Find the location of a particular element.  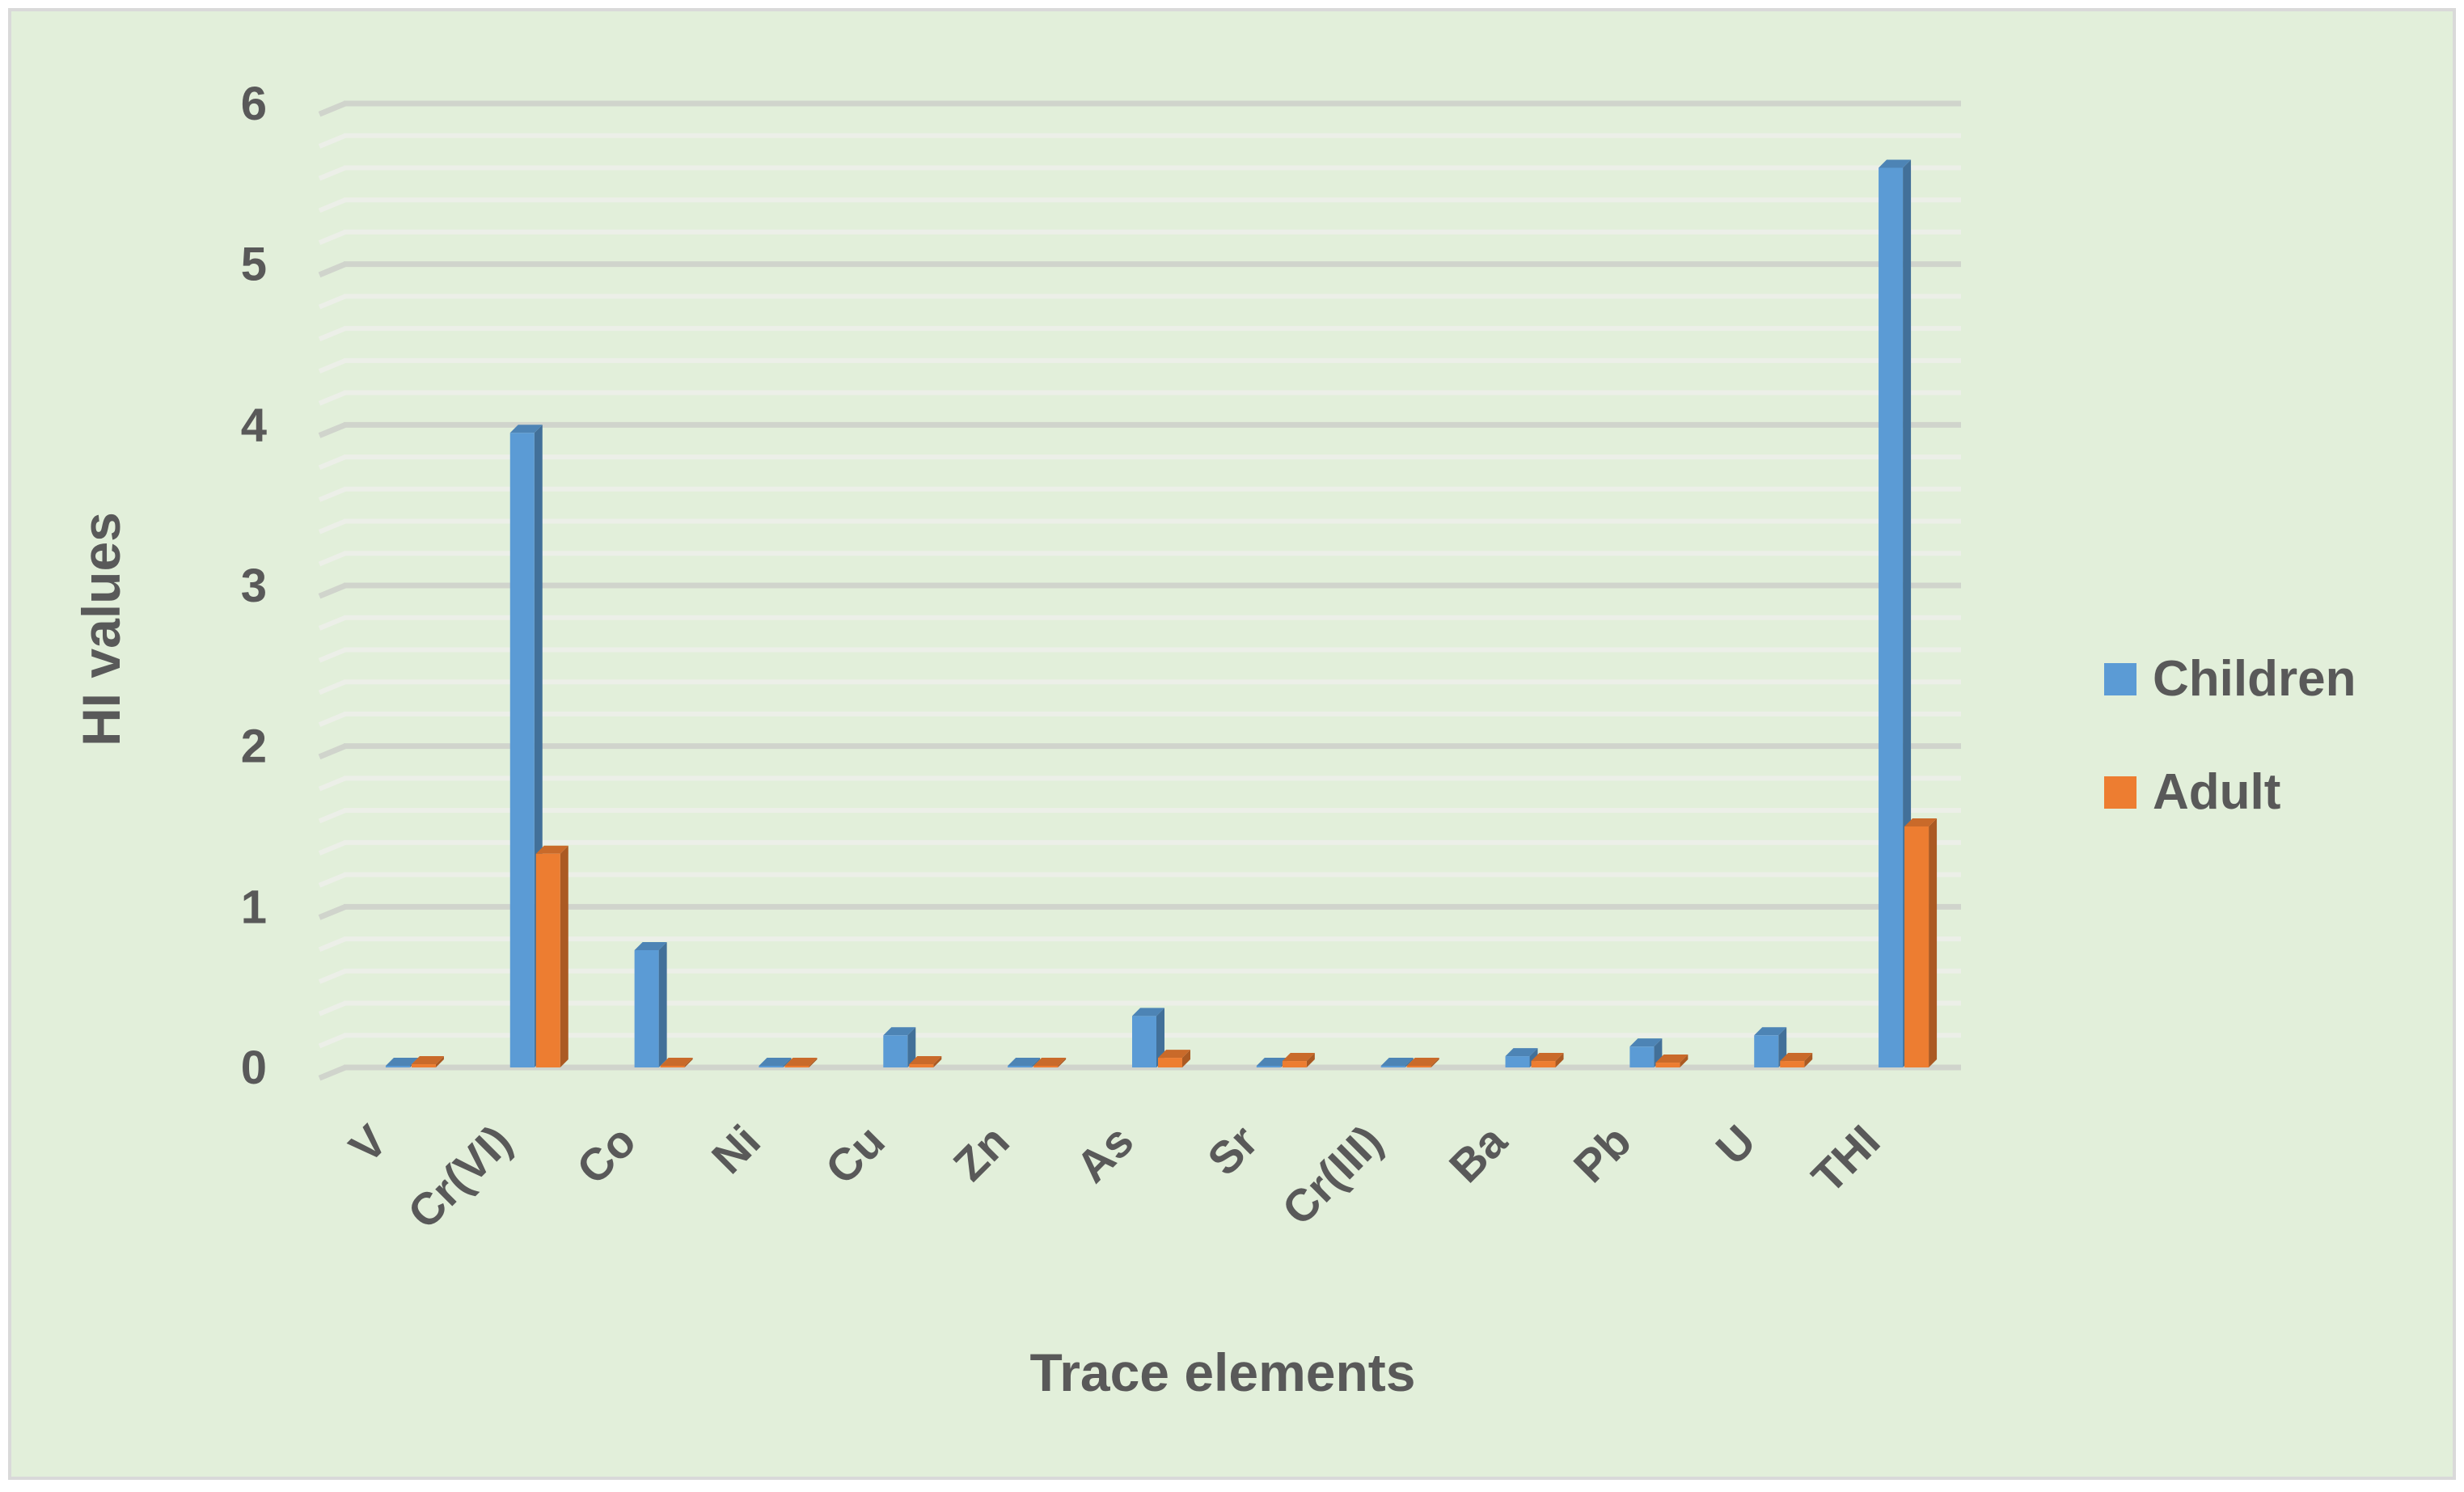

legend-swatch-adult is located at coordinates (2120, 792).